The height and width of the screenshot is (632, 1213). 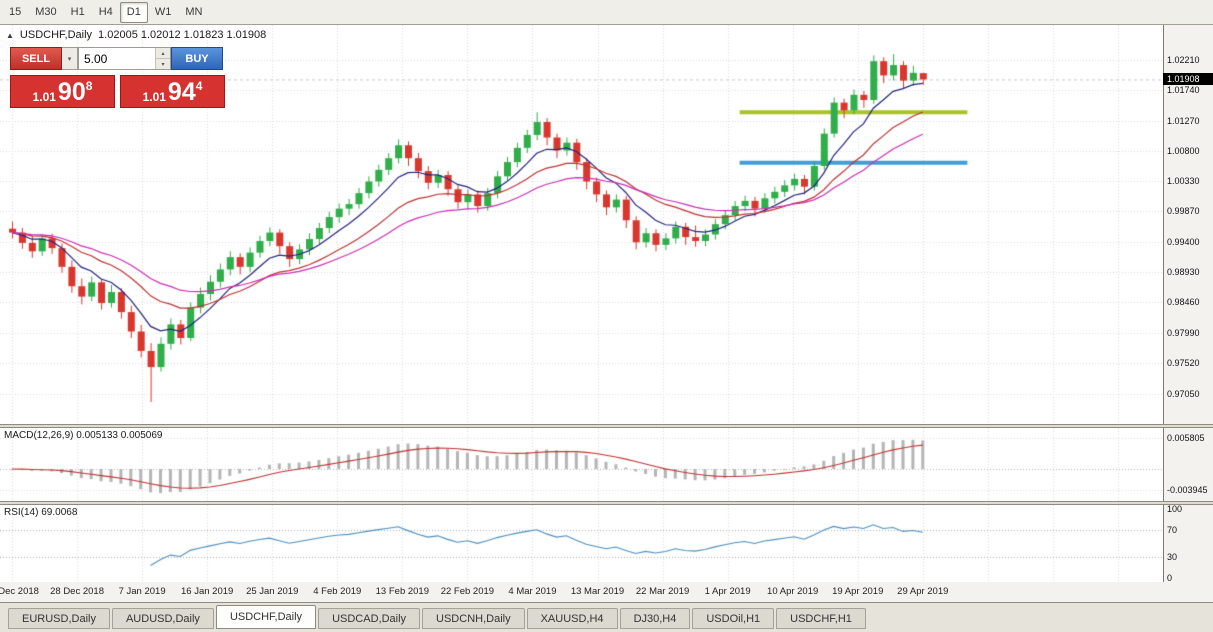 I want to click on axis-label: 1.01740, so click(x=1183, y=90).